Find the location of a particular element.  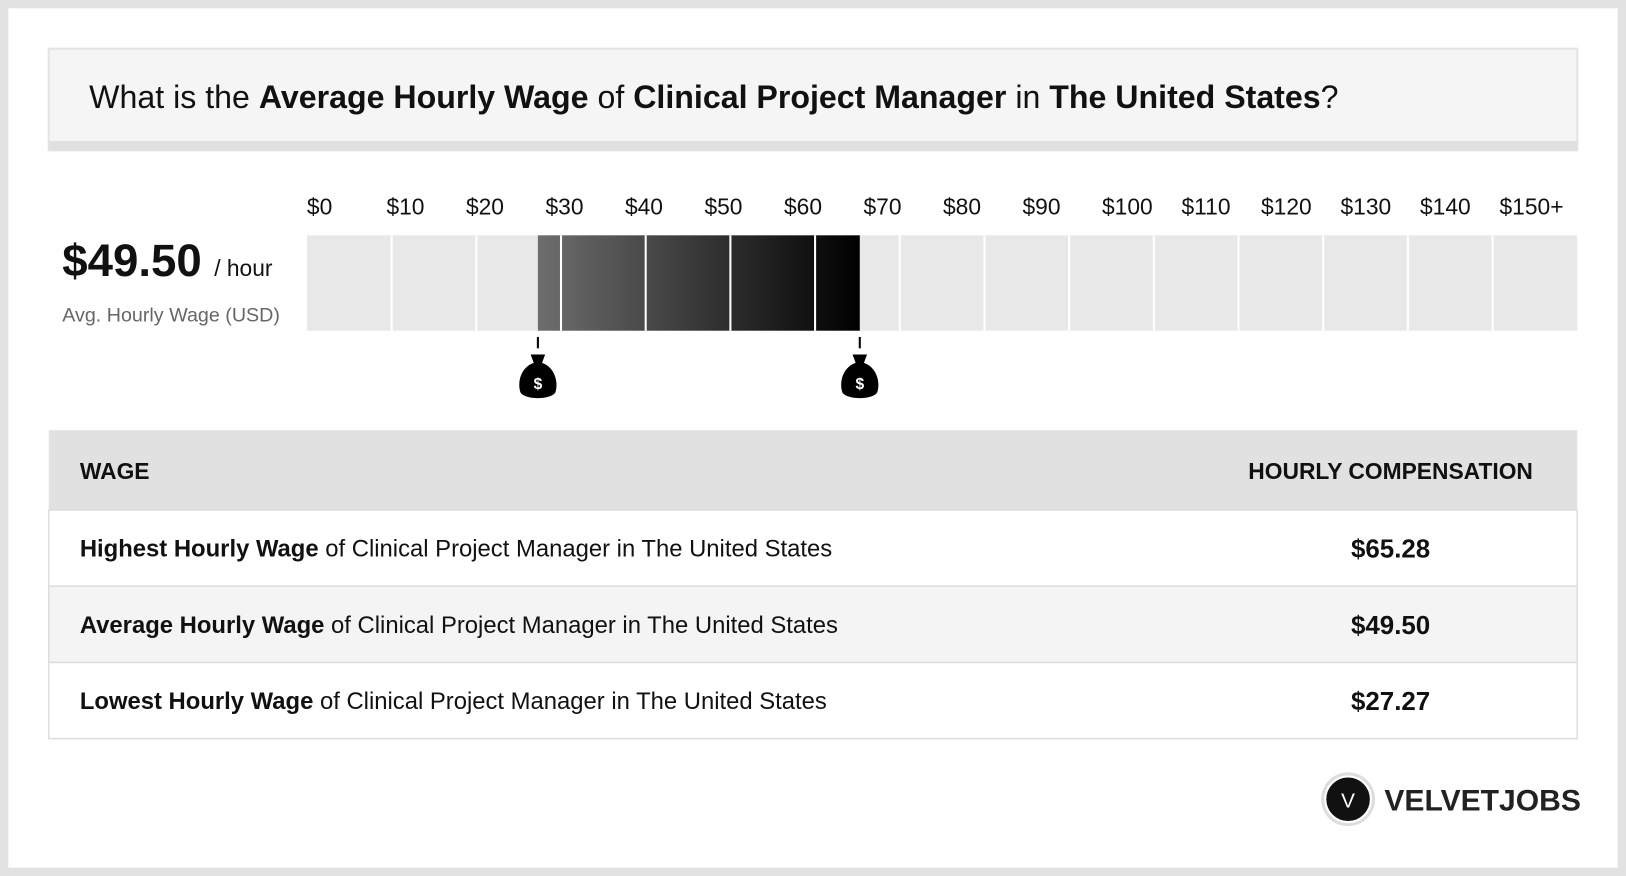

row-value: $27.27 is located at coordinates (1390, 702).